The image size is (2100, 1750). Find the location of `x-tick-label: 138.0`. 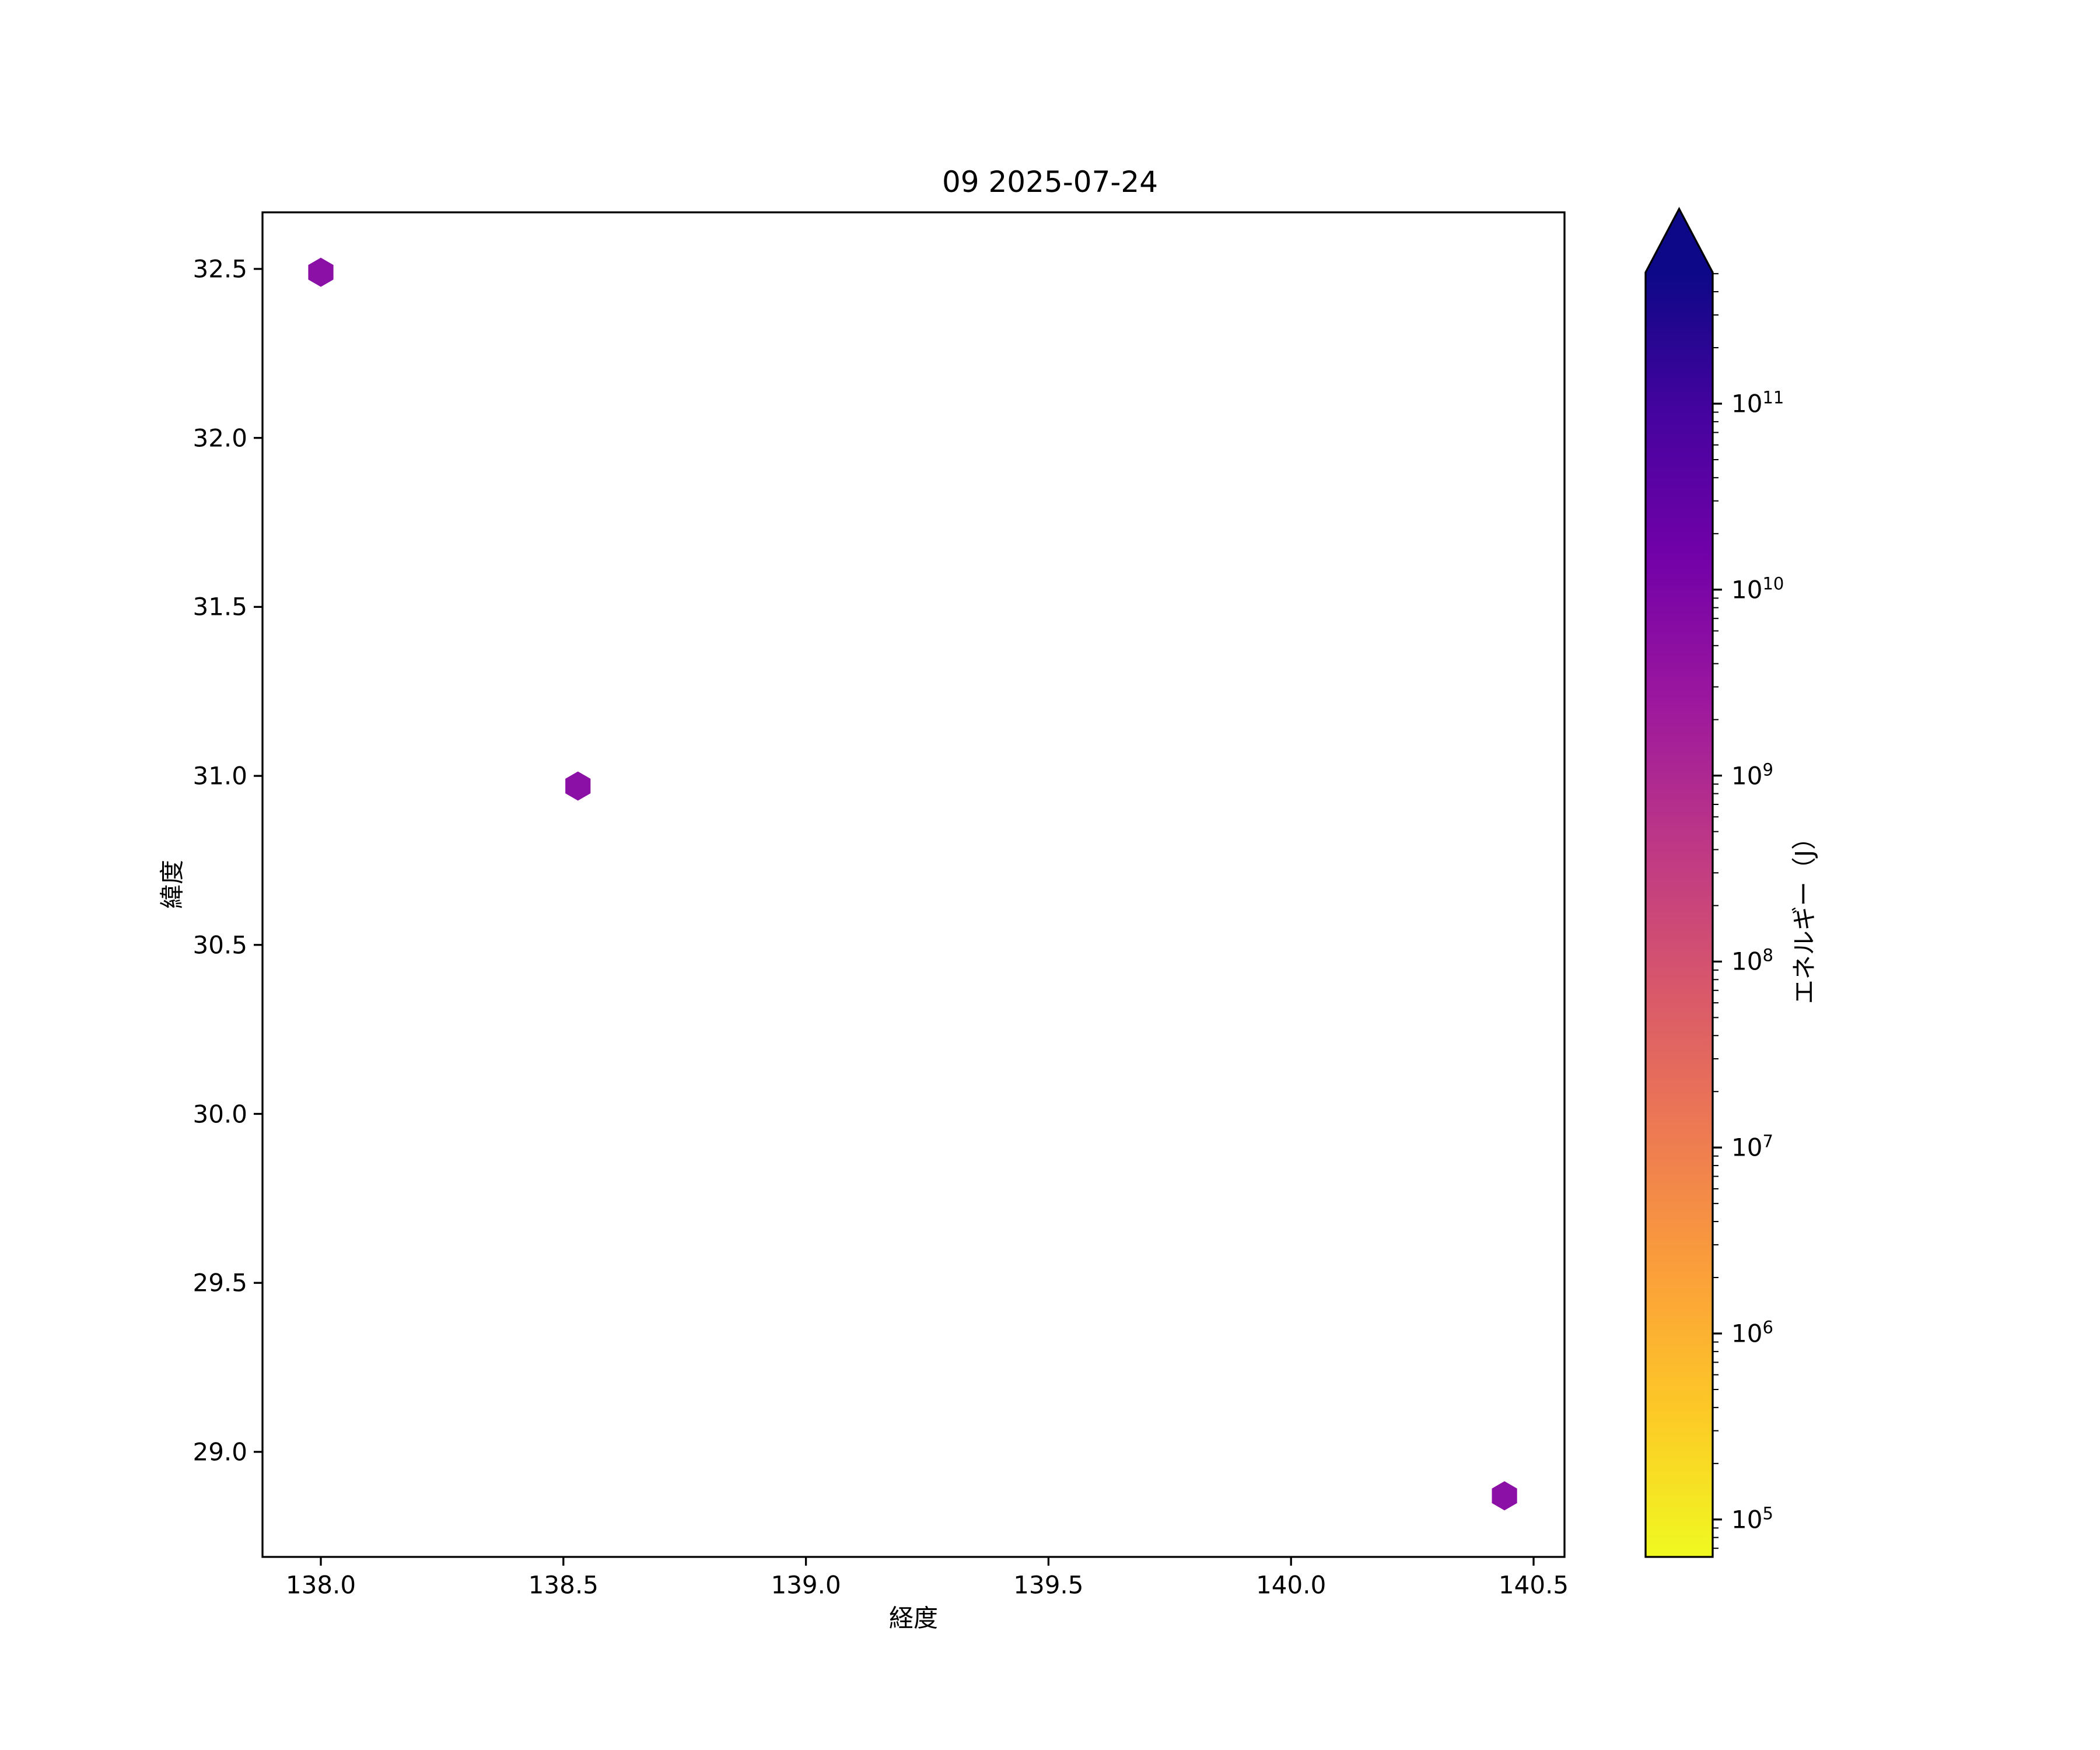

x-tick-label: 138.0 is located at coordinates (321, 1585).